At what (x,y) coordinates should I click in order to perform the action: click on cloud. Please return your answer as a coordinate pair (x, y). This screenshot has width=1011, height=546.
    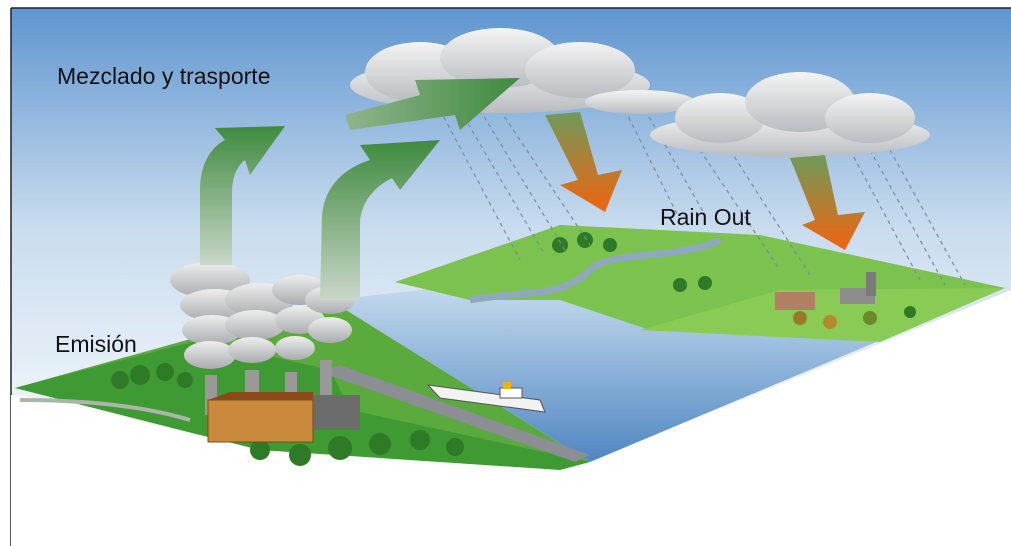
    Looking at the image, I should click on (790, 114).